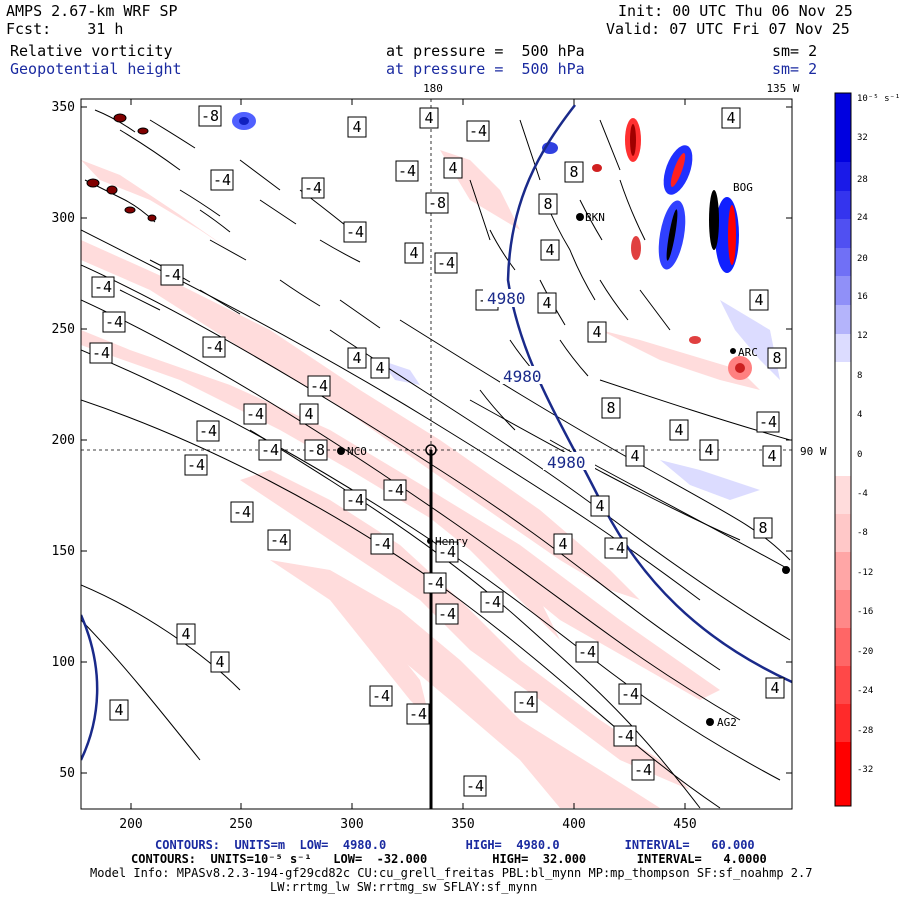 The width and height of the screenshot is (900, 900). Describe the element at coordinates (865, 652) in the screenshot. I see `colorbar-tick: -20` at that location.